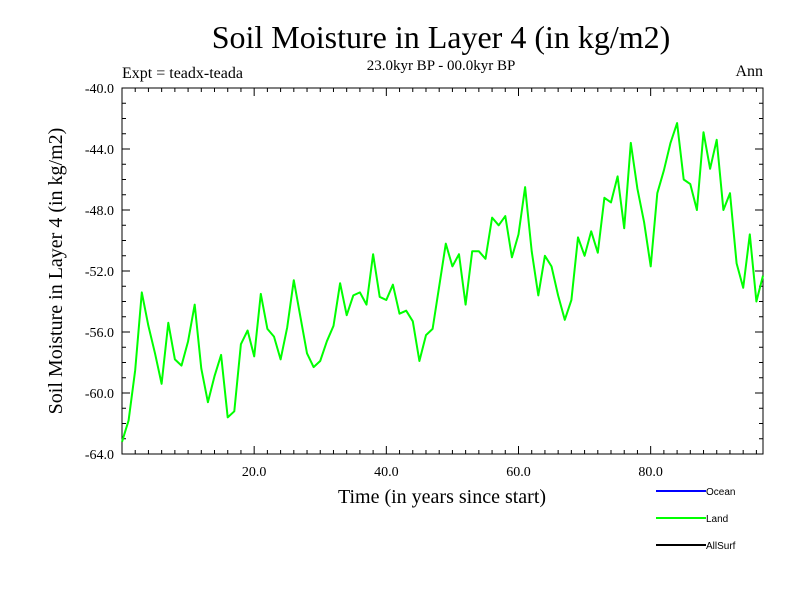  What do you see at coordinates (99, 455) in the screenshot?
I see `y-tick-label: -64.0` at bounding box center [99, 455].